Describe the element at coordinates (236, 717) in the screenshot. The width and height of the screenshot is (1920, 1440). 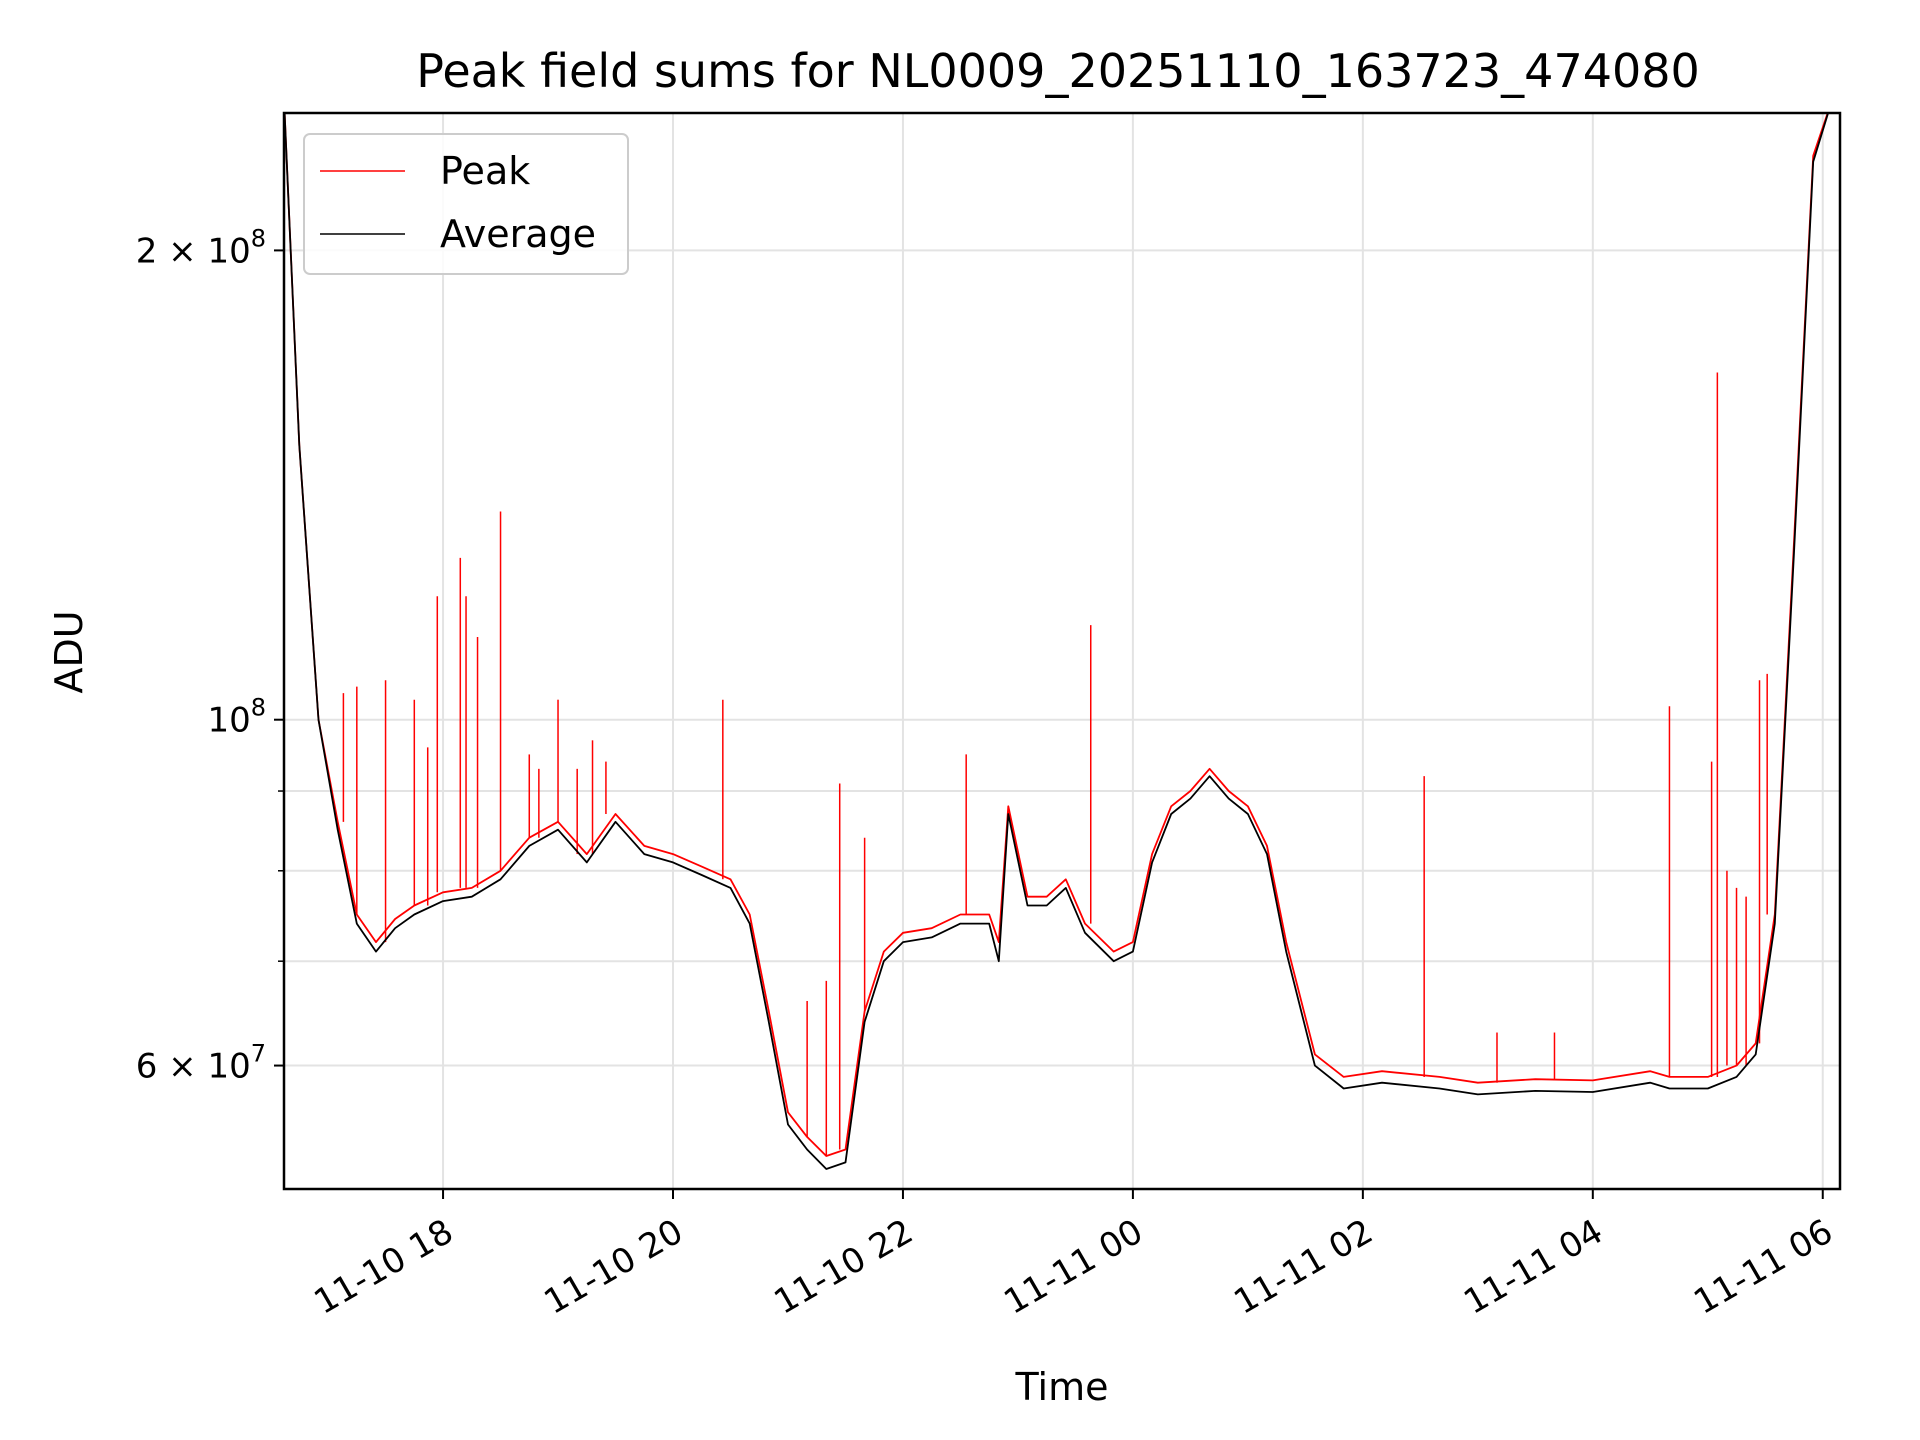
I see `y-tick-label-10-8: 108` at that location.